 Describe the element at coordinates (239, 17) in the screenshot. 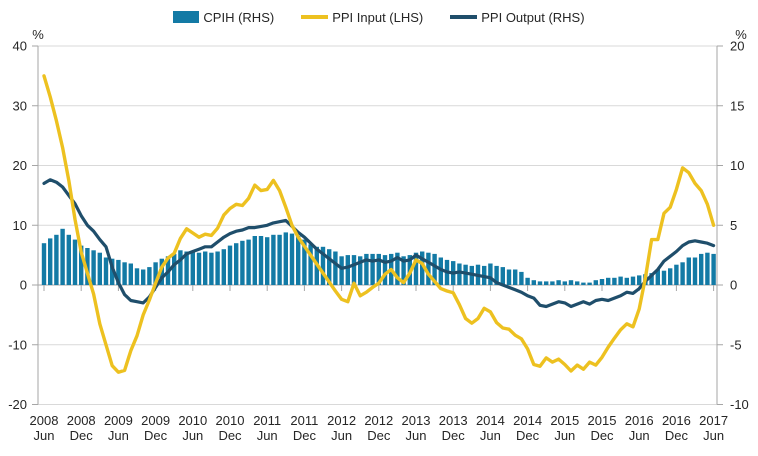

I see `legend-label-cpih: CPIH (RHS)` at that location.